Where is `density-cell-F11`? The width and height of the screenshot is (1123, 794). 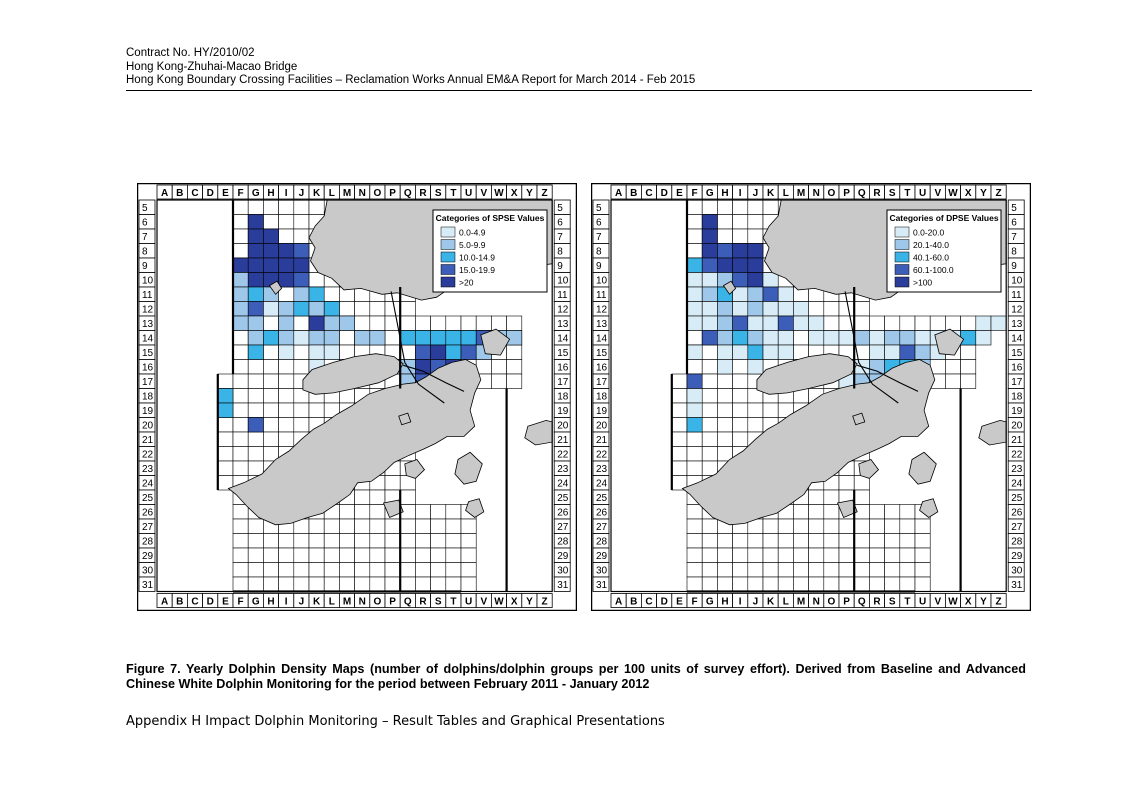 density-cell-F11 is located at coordinates (694, 294).